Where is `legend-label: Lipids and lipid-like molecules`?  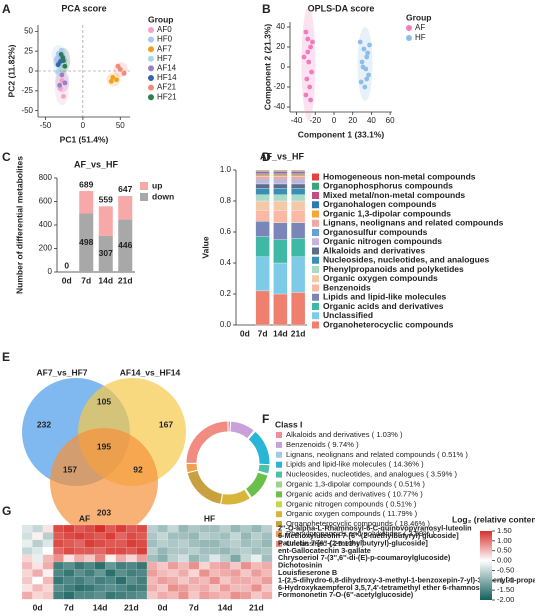
legend-label: Lipids and lipid-like molecules is located at coordinates (385, 297).